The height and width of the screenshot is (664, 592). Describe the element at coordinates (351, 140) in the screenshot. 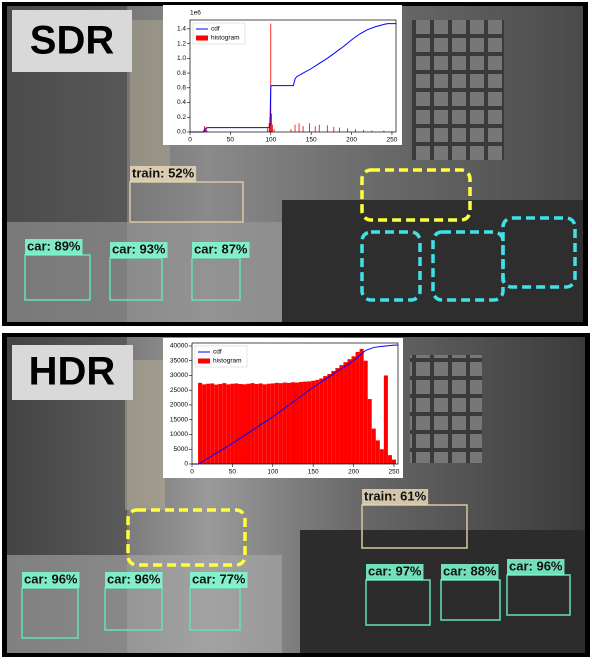

I see `x-tick-label: 200` at that location.